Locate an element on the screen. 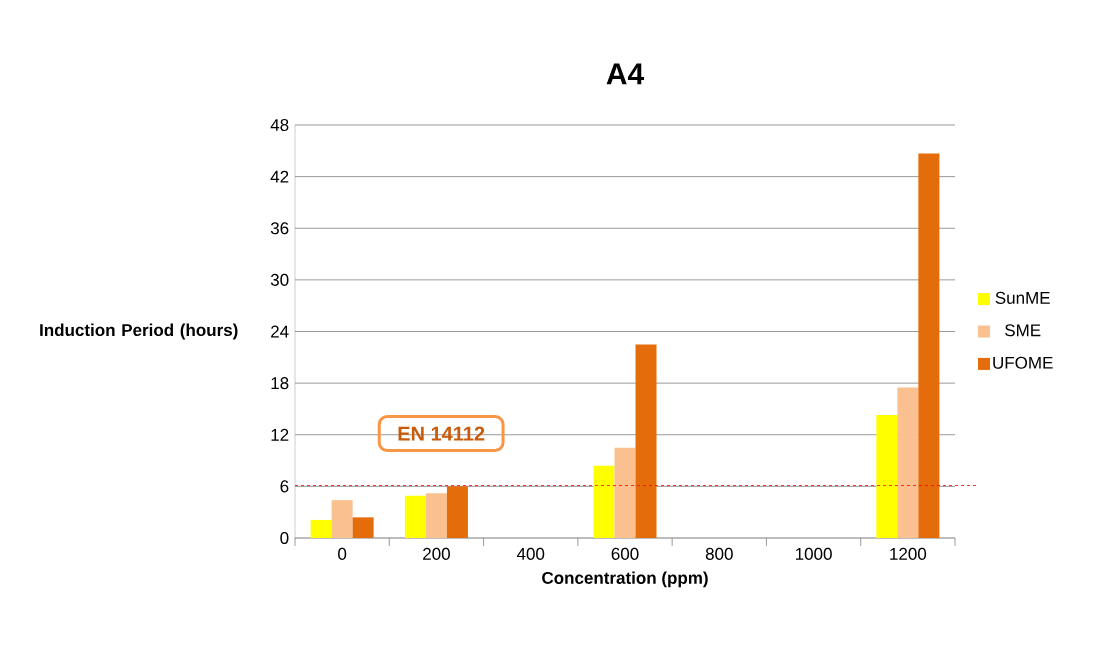 The height and width of the screenshot is (651, 1115). y-tick-label: 36 is located at coordinates (279, 228).